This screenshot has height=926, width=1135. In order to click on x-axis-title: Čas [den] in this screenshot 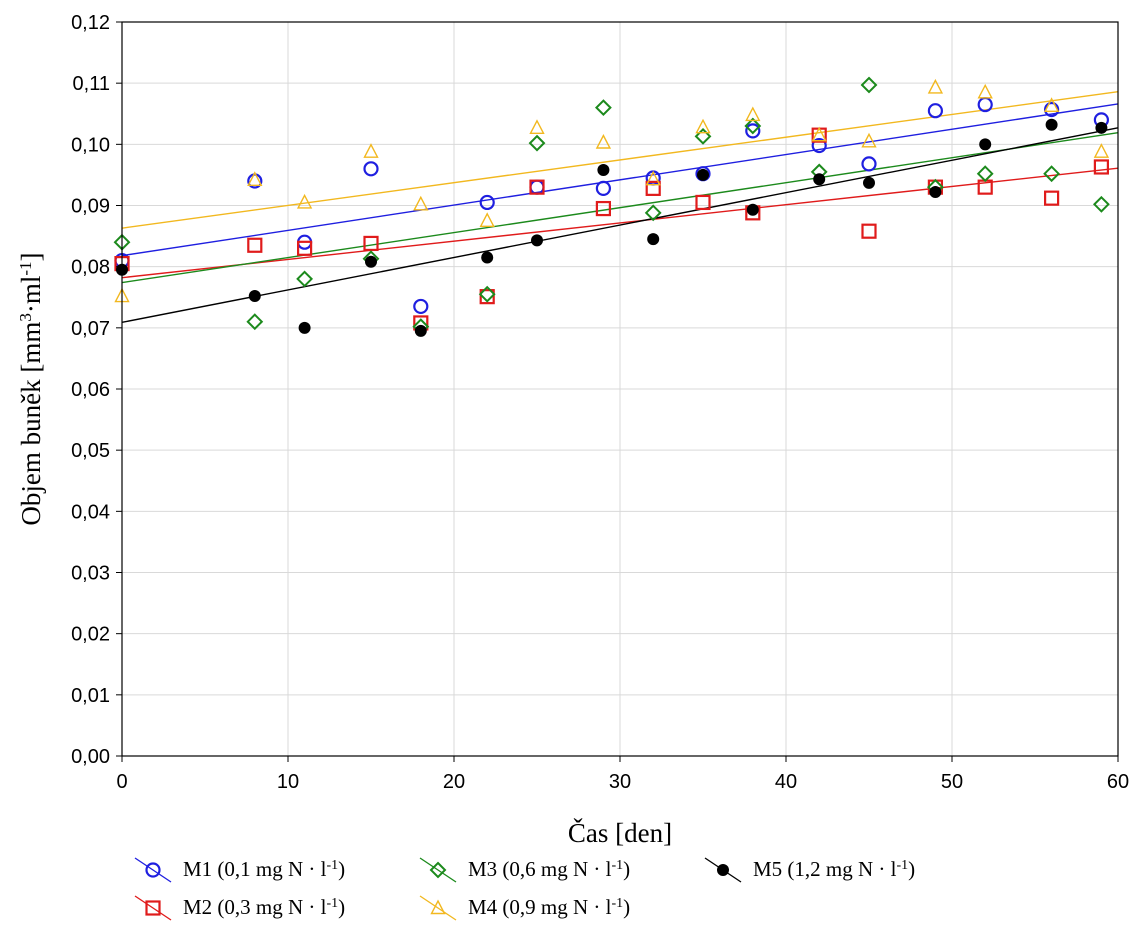, I will do `click(620, 833)`.